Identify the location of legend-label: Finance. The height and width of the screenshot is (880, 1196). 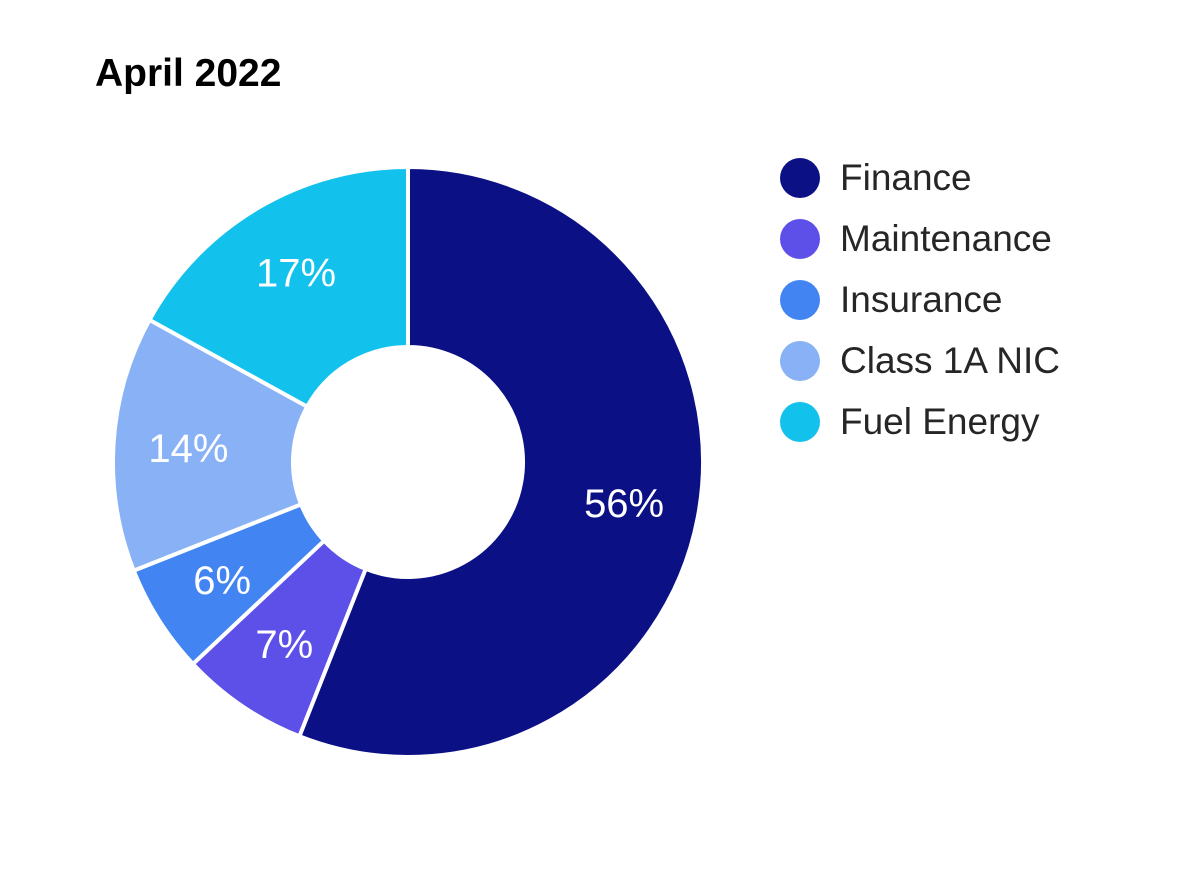
(906, 177).